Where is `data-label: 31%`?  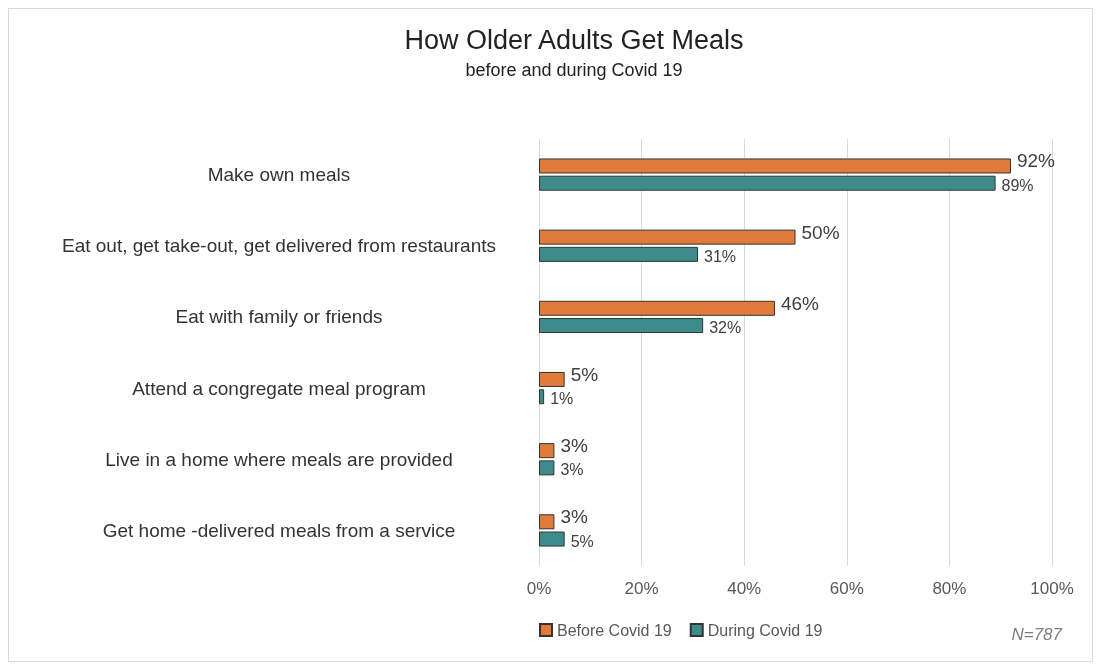 data-label: 31% is located at coordinates (720, 256).